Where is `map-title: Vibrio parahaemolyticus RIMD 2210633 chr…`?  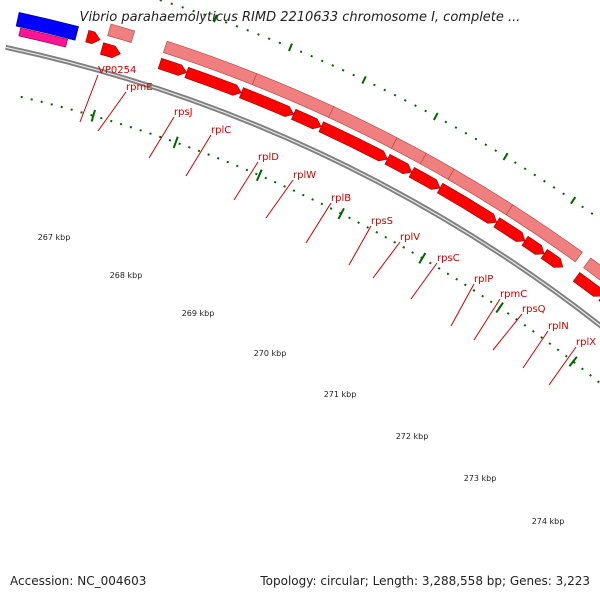
map-title: Vibrio parahaemolyticus RIMD 2210633 chr… is located at coordinates (300, 17).